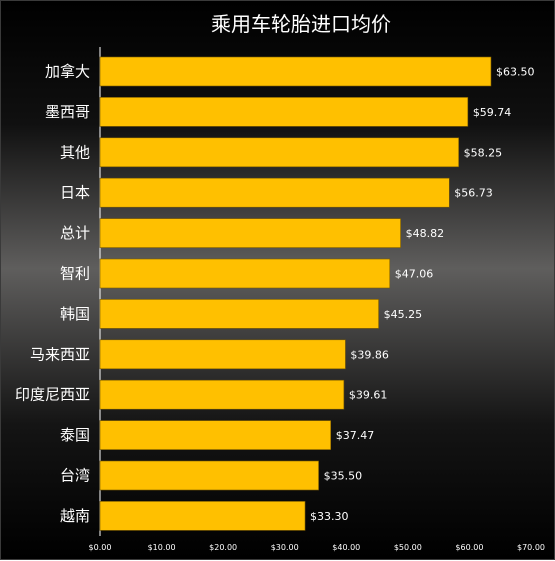  I want to click on category-label: 韩国, so click(75, 314).